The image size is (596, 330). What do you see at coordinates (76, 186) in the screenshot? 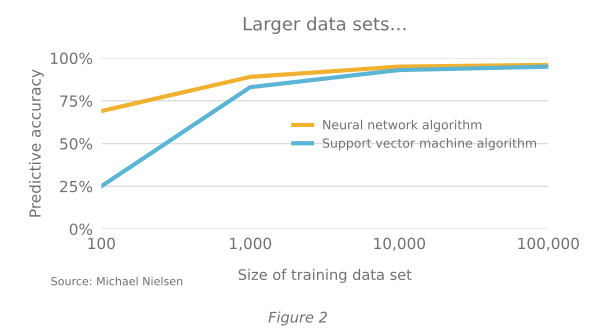
I see `y-tick-label: 25%` at bounding box center [76, 186].